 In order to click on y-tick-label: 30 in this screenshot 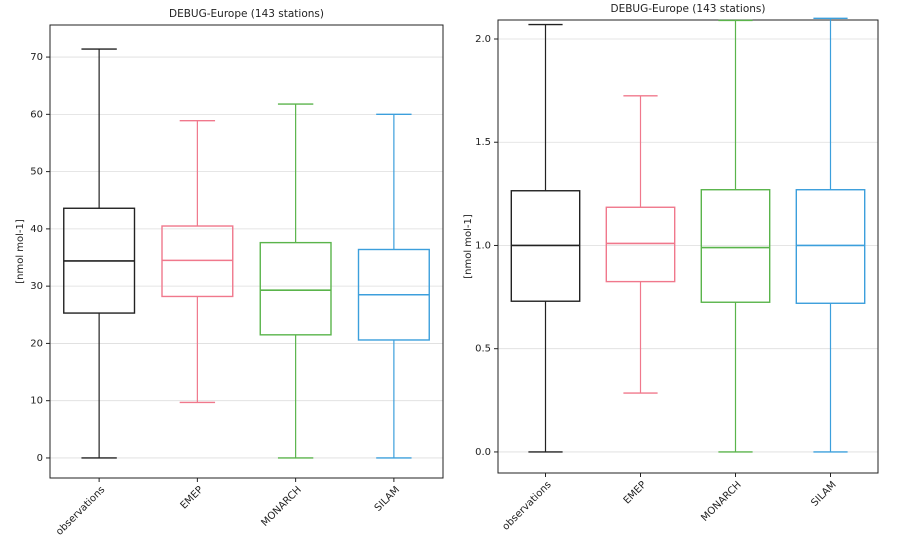, I will do `click(36, 286)`.